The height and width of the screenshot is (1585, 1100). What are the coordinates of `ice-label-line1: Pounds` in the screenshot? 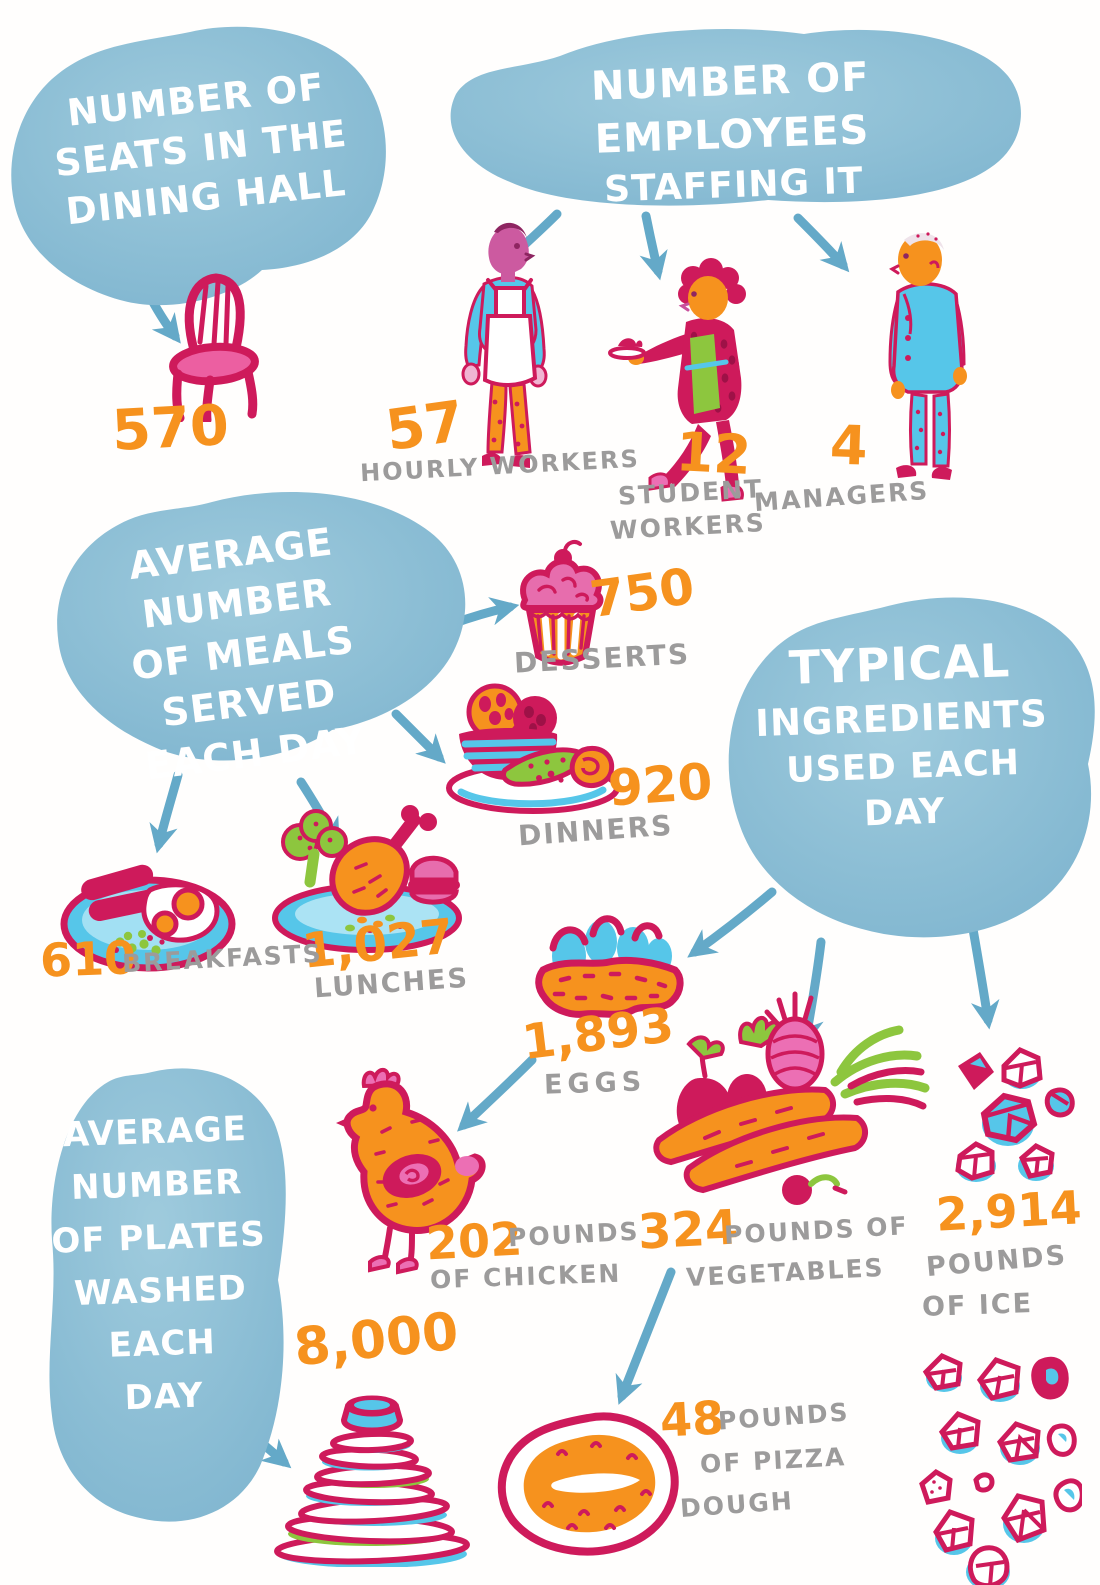 It's located at (996, 1261).